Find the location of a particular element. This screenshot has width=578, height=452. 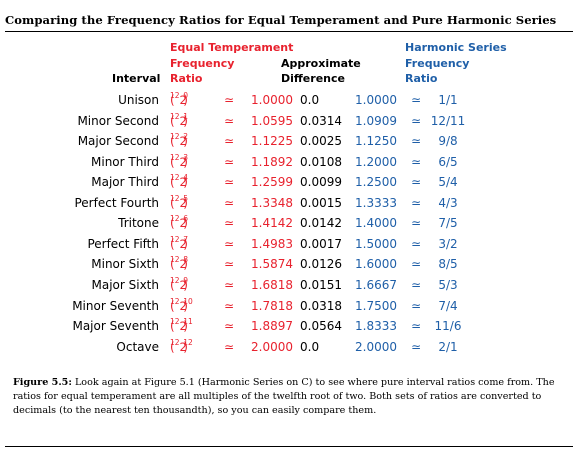

interval-name: Major Third is located at coordinates (125, 182).